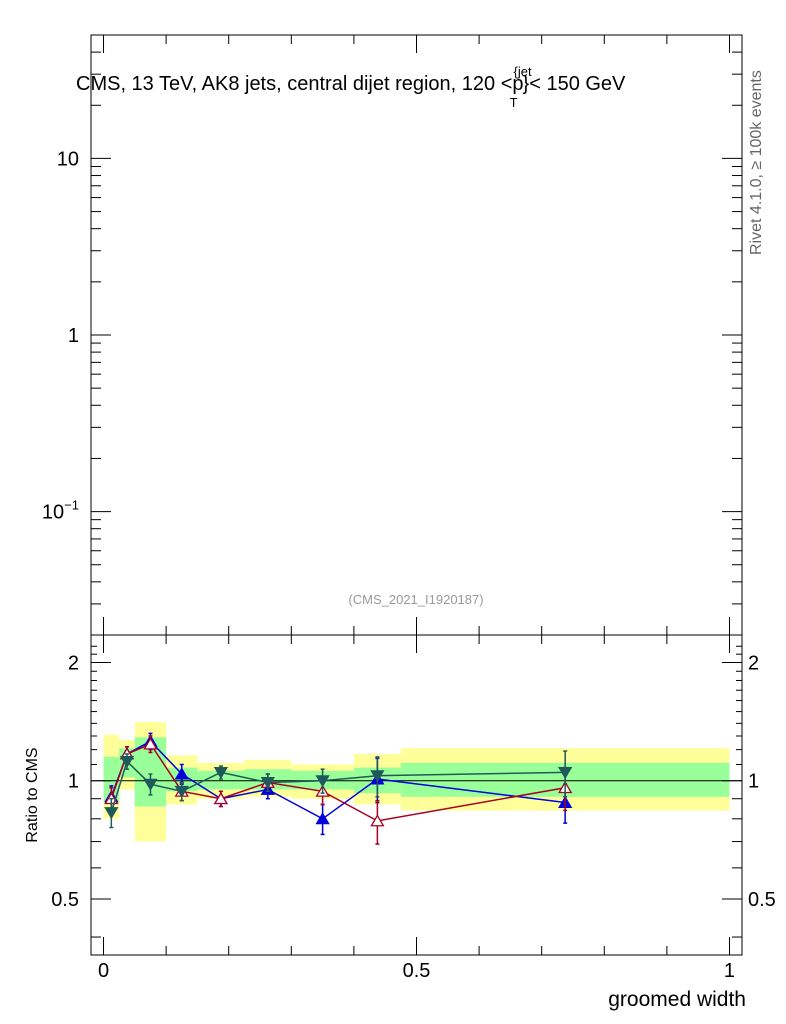 This screenshot has height=1024, width=786. I want to click on ratio-series-group, so click(338, 788).